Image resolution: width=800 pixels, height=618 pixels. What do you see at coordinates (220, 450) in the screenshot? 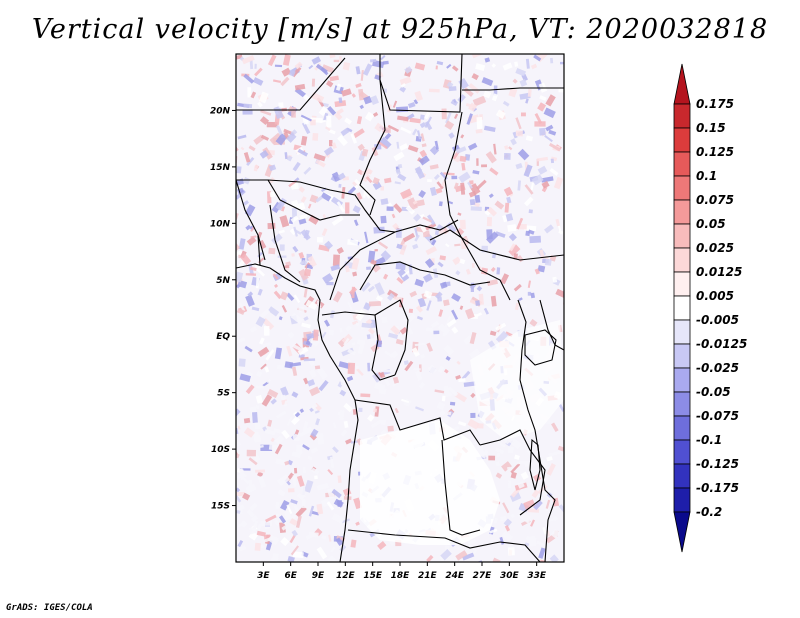
I see `lat-tick-label: 10S` at bounding box center [220, 450].